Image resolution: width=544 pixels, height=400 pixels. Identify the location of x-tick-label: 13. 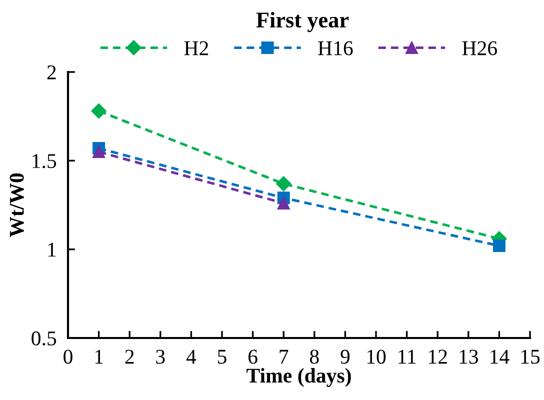
(469, 357).